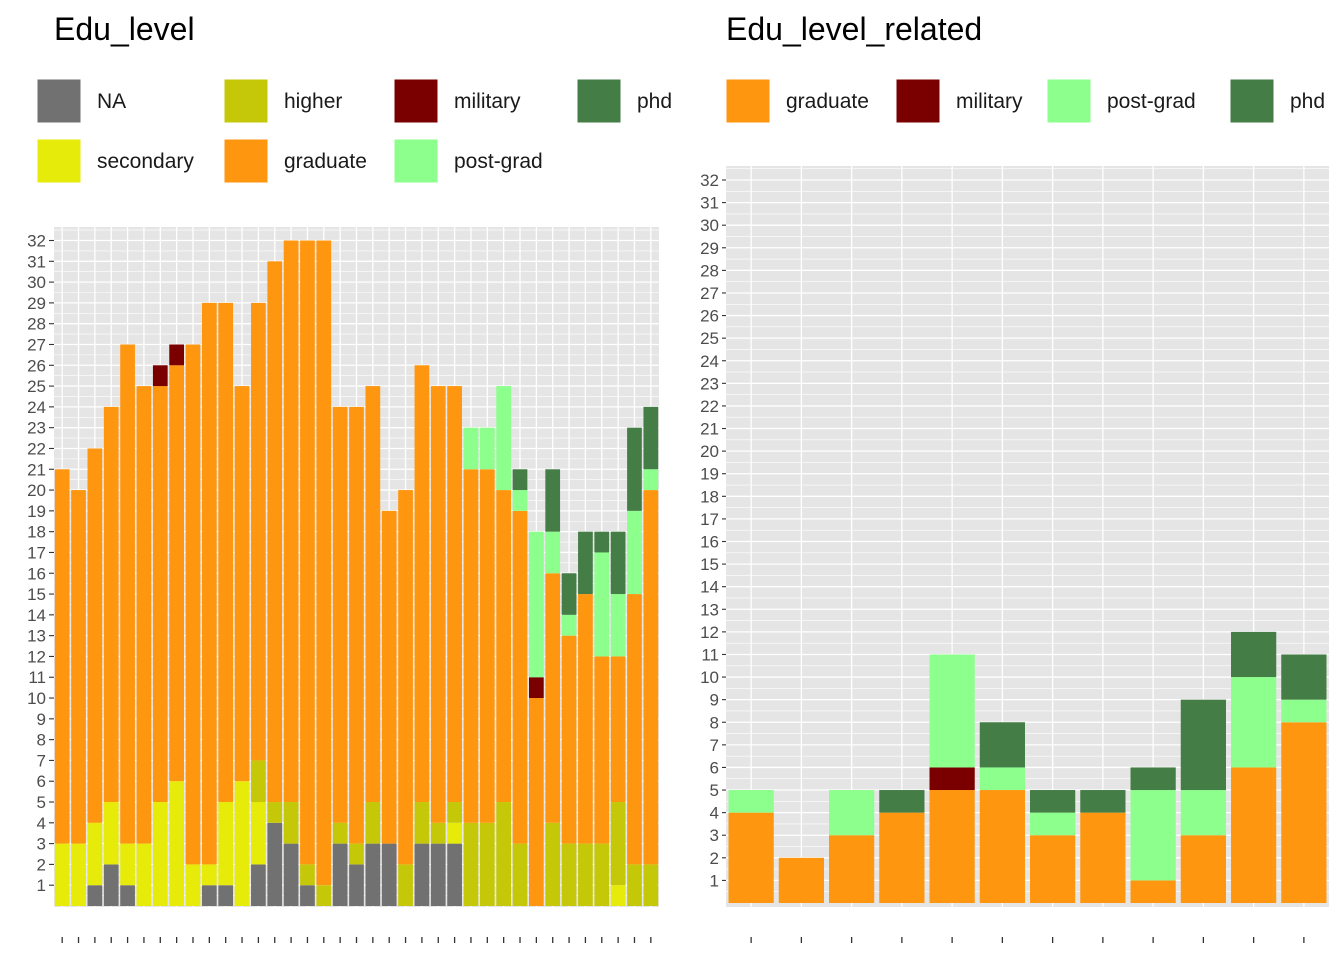  Describe the element at coordinates (709, 293) in the screenshot. I see `y-tick-label-1: 27` at that location.